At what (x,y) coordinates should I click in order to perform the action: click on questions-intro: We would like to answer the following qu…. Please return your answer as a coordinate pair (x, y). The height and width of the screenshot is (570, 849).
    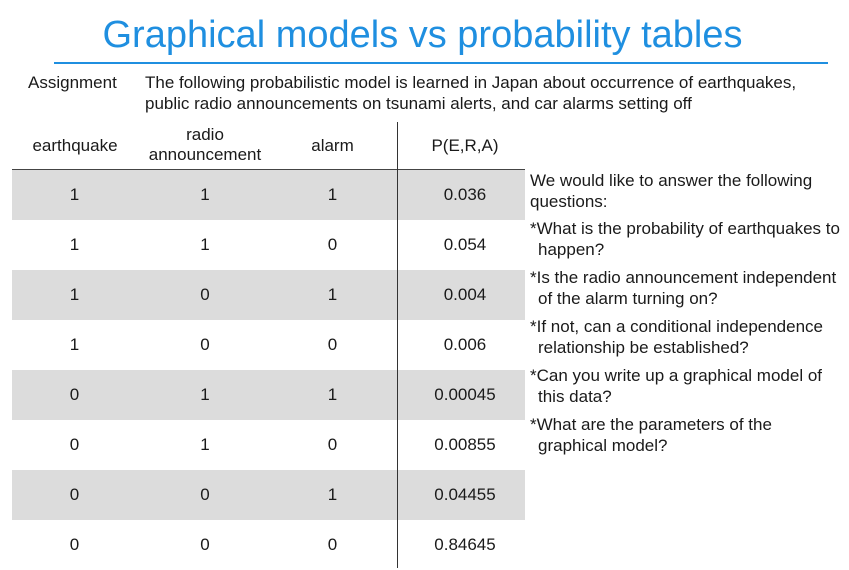
    Looking at the image, I should click on (671, 191).